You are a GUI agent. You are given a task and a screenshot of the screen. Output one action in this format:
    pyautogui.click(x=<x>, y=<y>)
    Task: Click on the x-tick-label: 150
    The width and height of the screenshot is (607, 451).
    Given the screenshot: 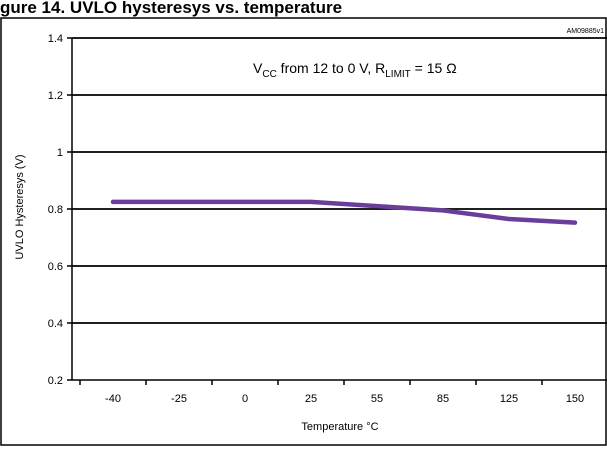 What is the action you would take?
    pyautogui.click(x=575, y=399)
    